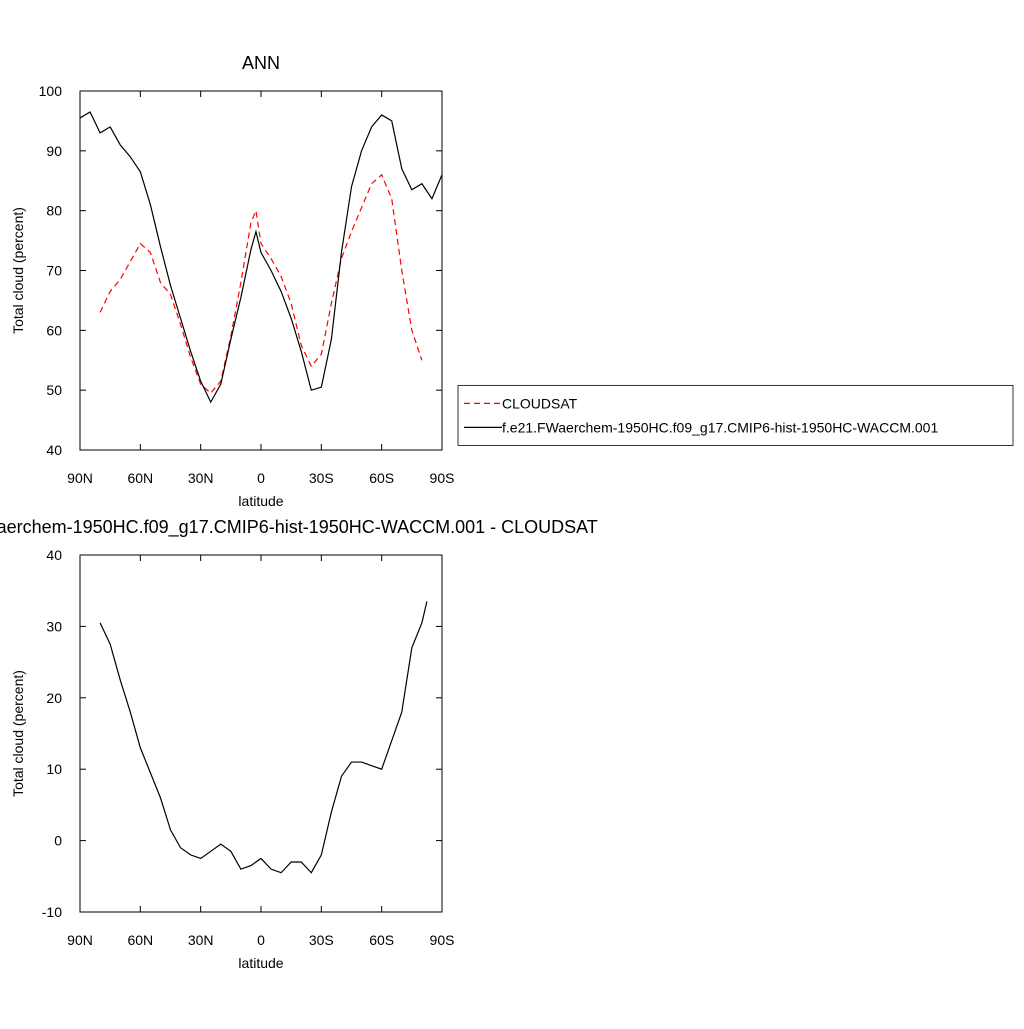  Describe the element at coordinates (540, 403) in the screenshot. I see `legend-label: CLOUDSAT` at that location.